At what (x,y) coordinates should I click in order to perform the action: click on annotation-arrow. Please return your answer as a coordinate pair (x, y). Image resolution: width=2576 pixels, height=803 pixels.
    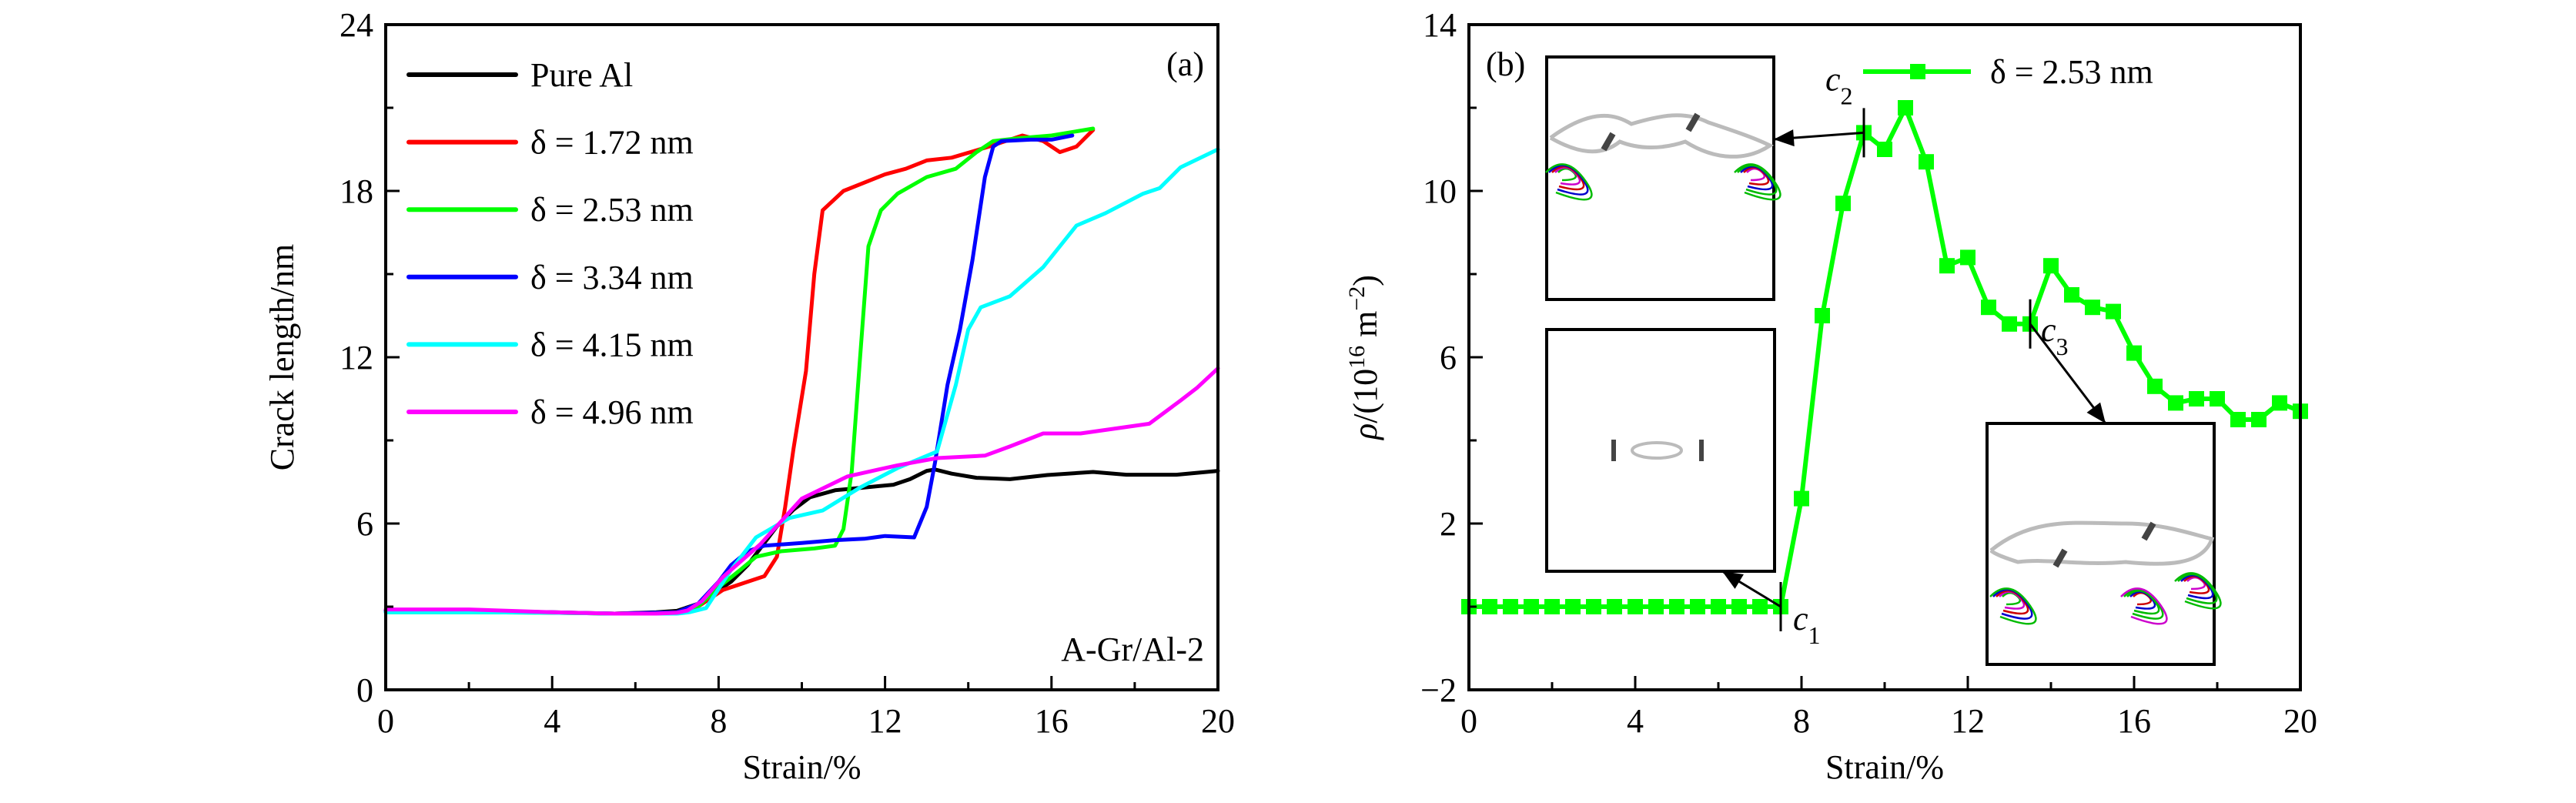
    Looking at the image, I should click on (2068, 373).